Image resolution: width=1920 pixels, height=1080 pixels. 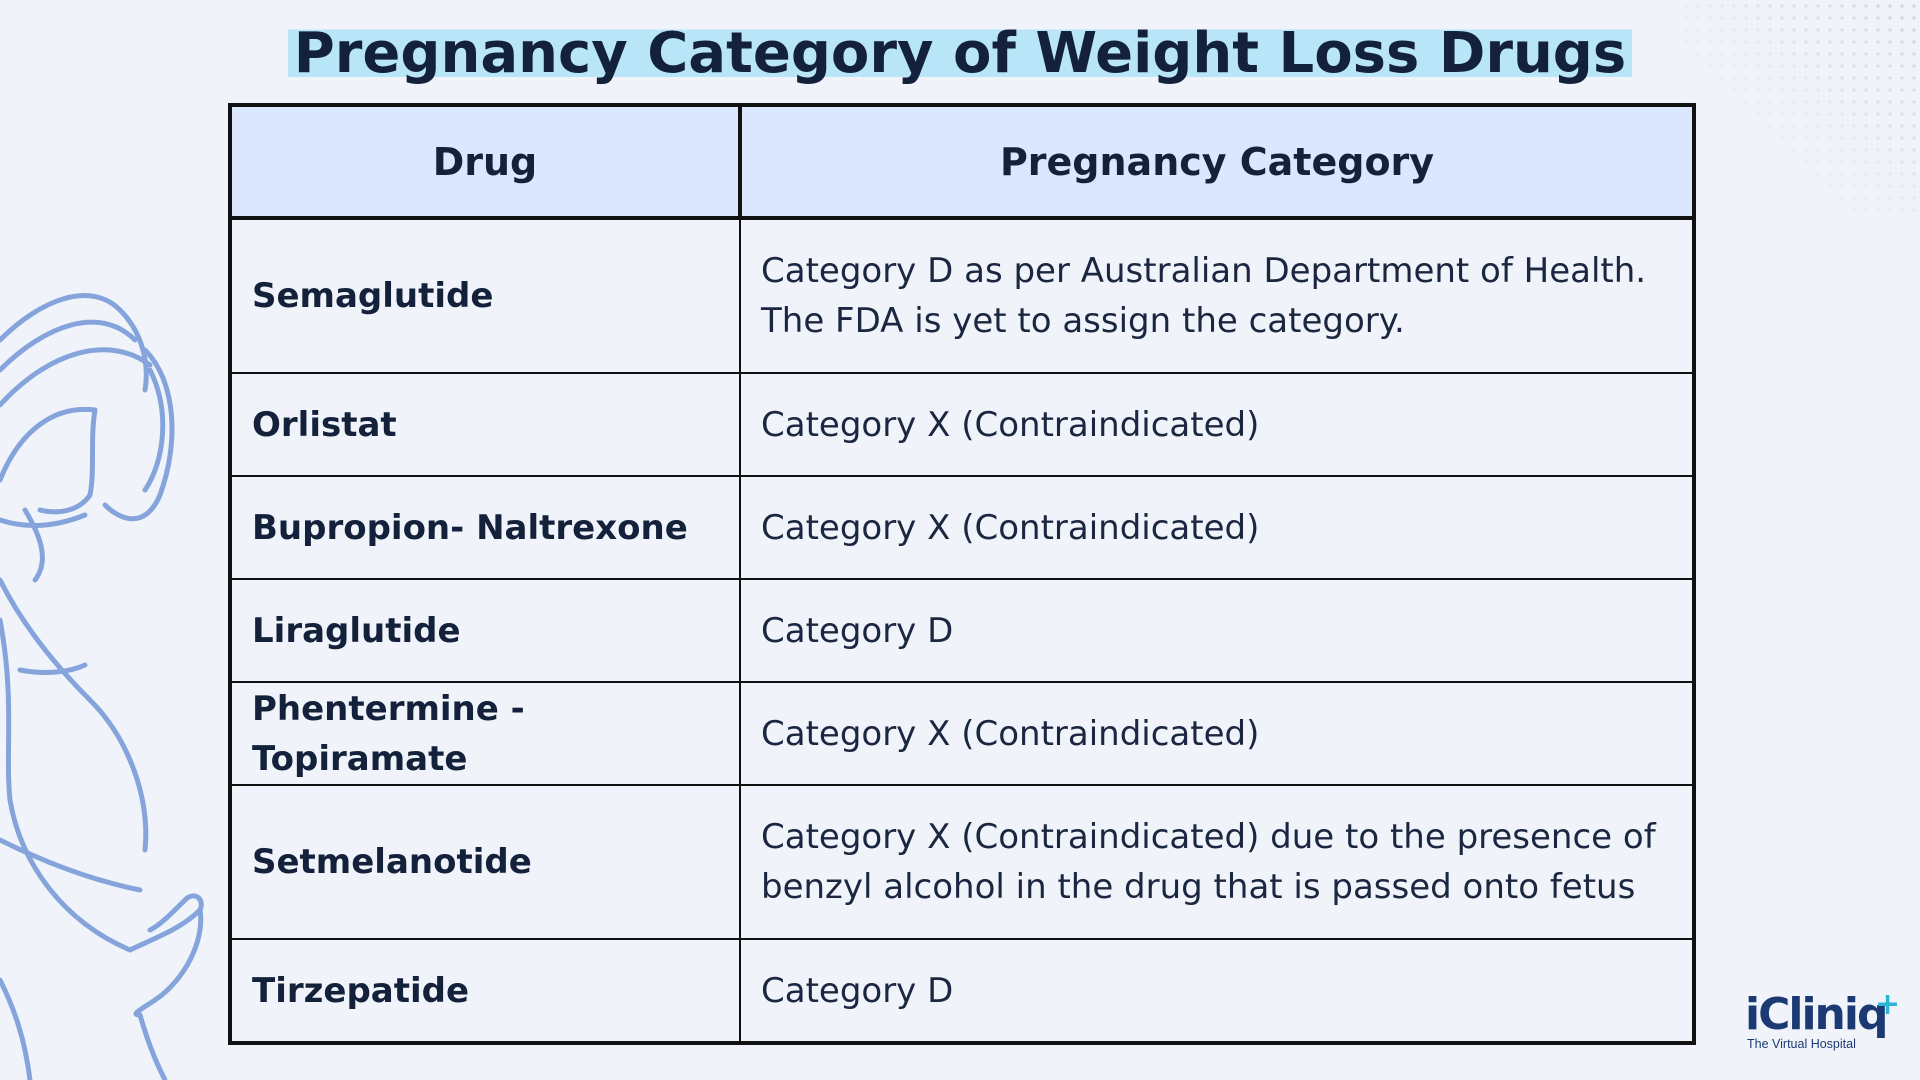 I want to click on drug-name-cell: Bupropion- Naltrexone, so click(x=484, y=527).